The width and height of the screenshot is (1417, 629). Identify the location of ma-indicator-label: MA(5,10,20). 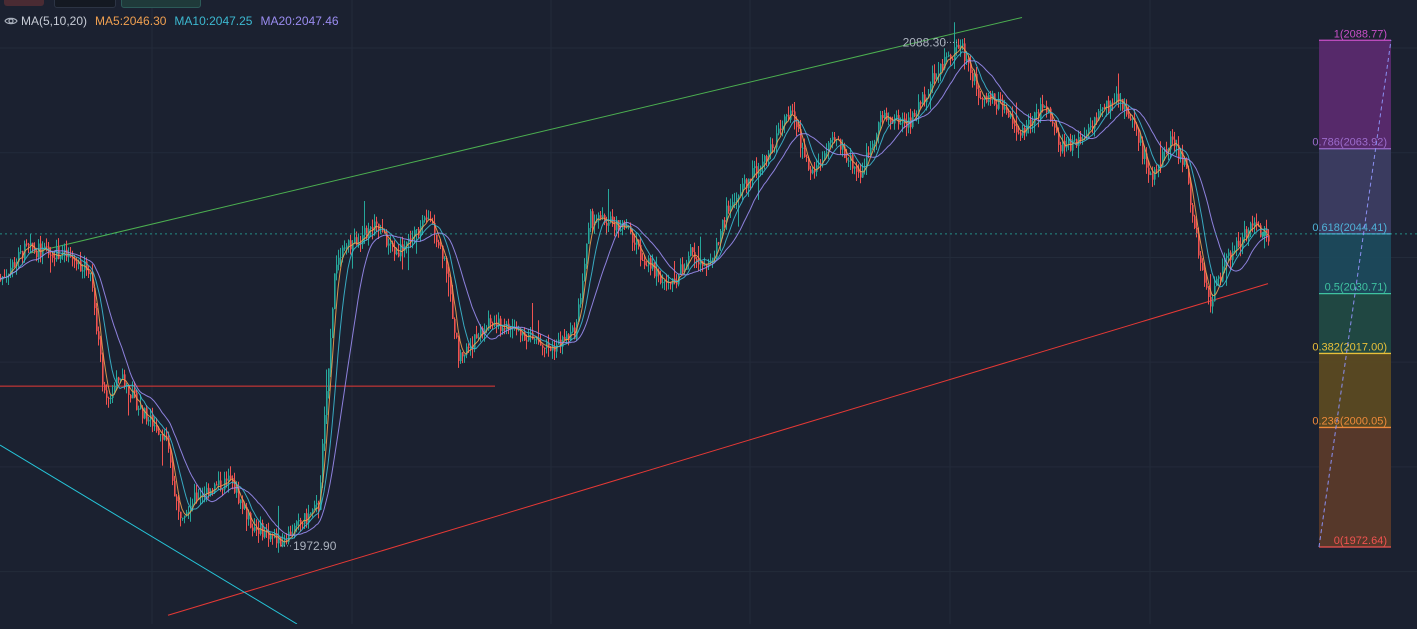
(54, 21).